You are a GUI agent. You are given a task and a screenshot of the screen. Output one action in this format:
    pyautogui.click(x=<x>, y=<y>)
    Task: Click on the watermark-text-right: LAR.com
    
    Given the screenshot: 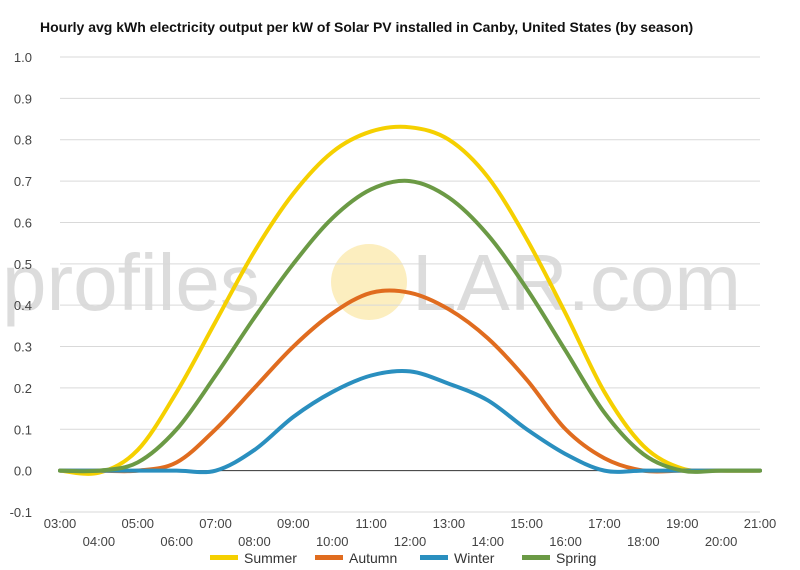 What is the action you would take?
    pyautogui.click(x=576, y=282)
    